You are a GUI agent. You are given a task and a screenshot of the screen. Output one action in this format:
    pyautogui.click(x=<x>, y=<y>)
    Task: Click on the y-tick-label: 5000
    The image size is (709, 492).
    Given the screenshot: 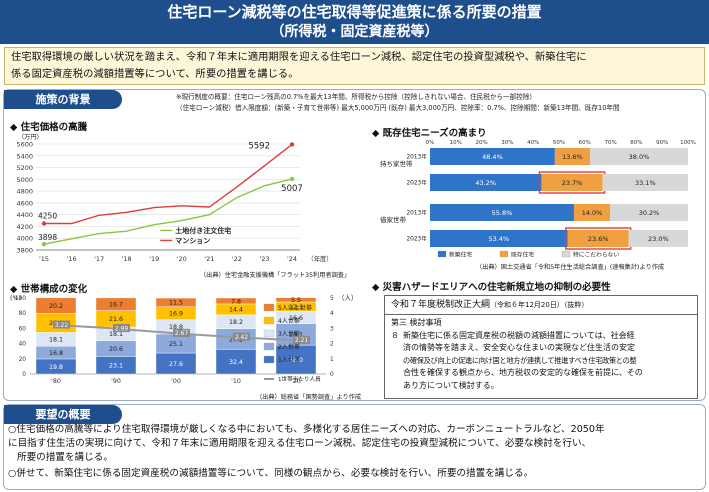 What is the action you would take?
    pyautogui.click(x=24, y=180)
    